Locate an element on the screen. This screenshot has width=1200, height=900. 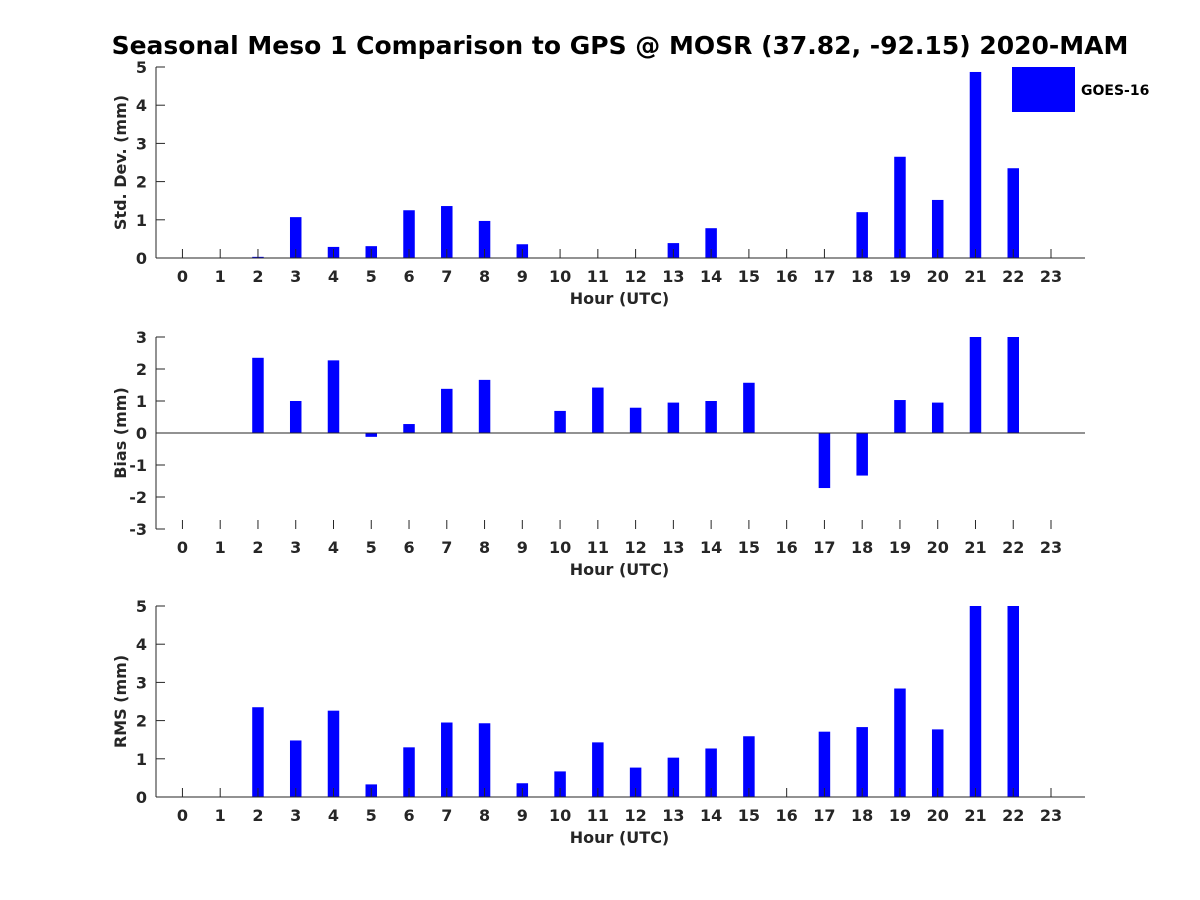
x-tick-label-std-dev: 10 is located at coordinates (560, 276).